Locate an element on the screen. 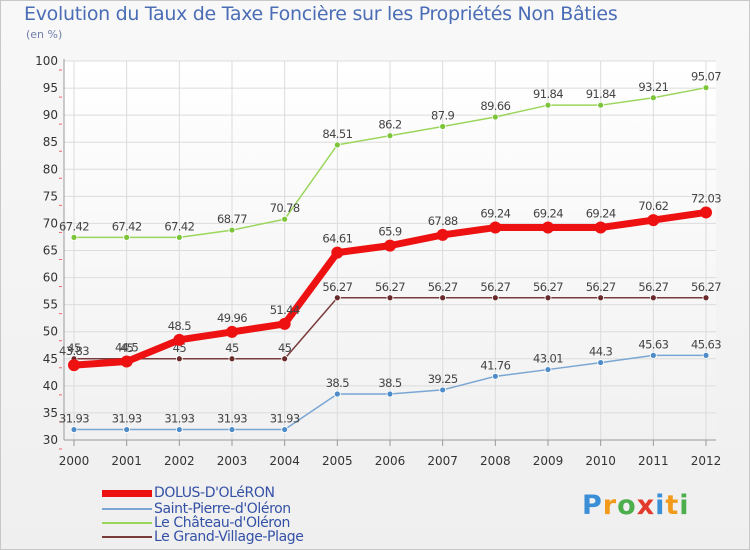 This screenshot has height=550, width=750. data-label: 67.88 is located at coordinates (443, 221).